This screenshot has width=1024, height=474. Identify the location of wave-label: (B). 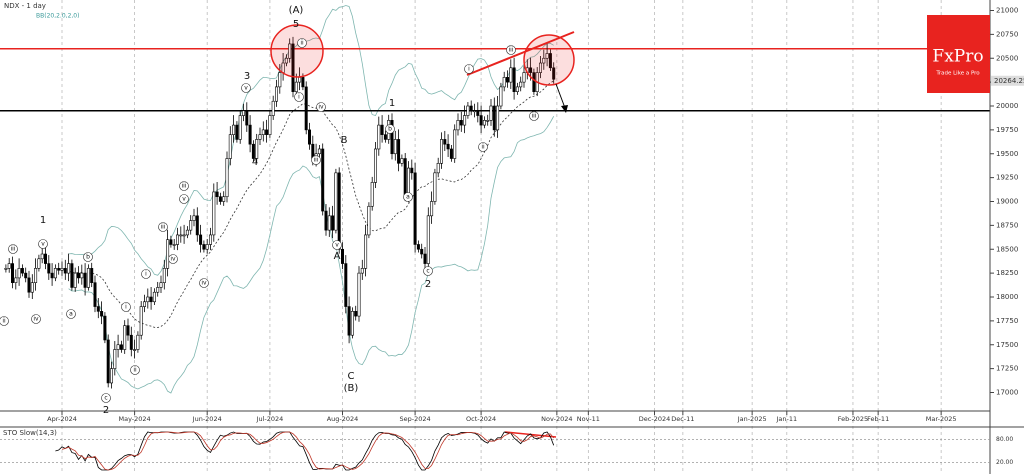
(351, 388).